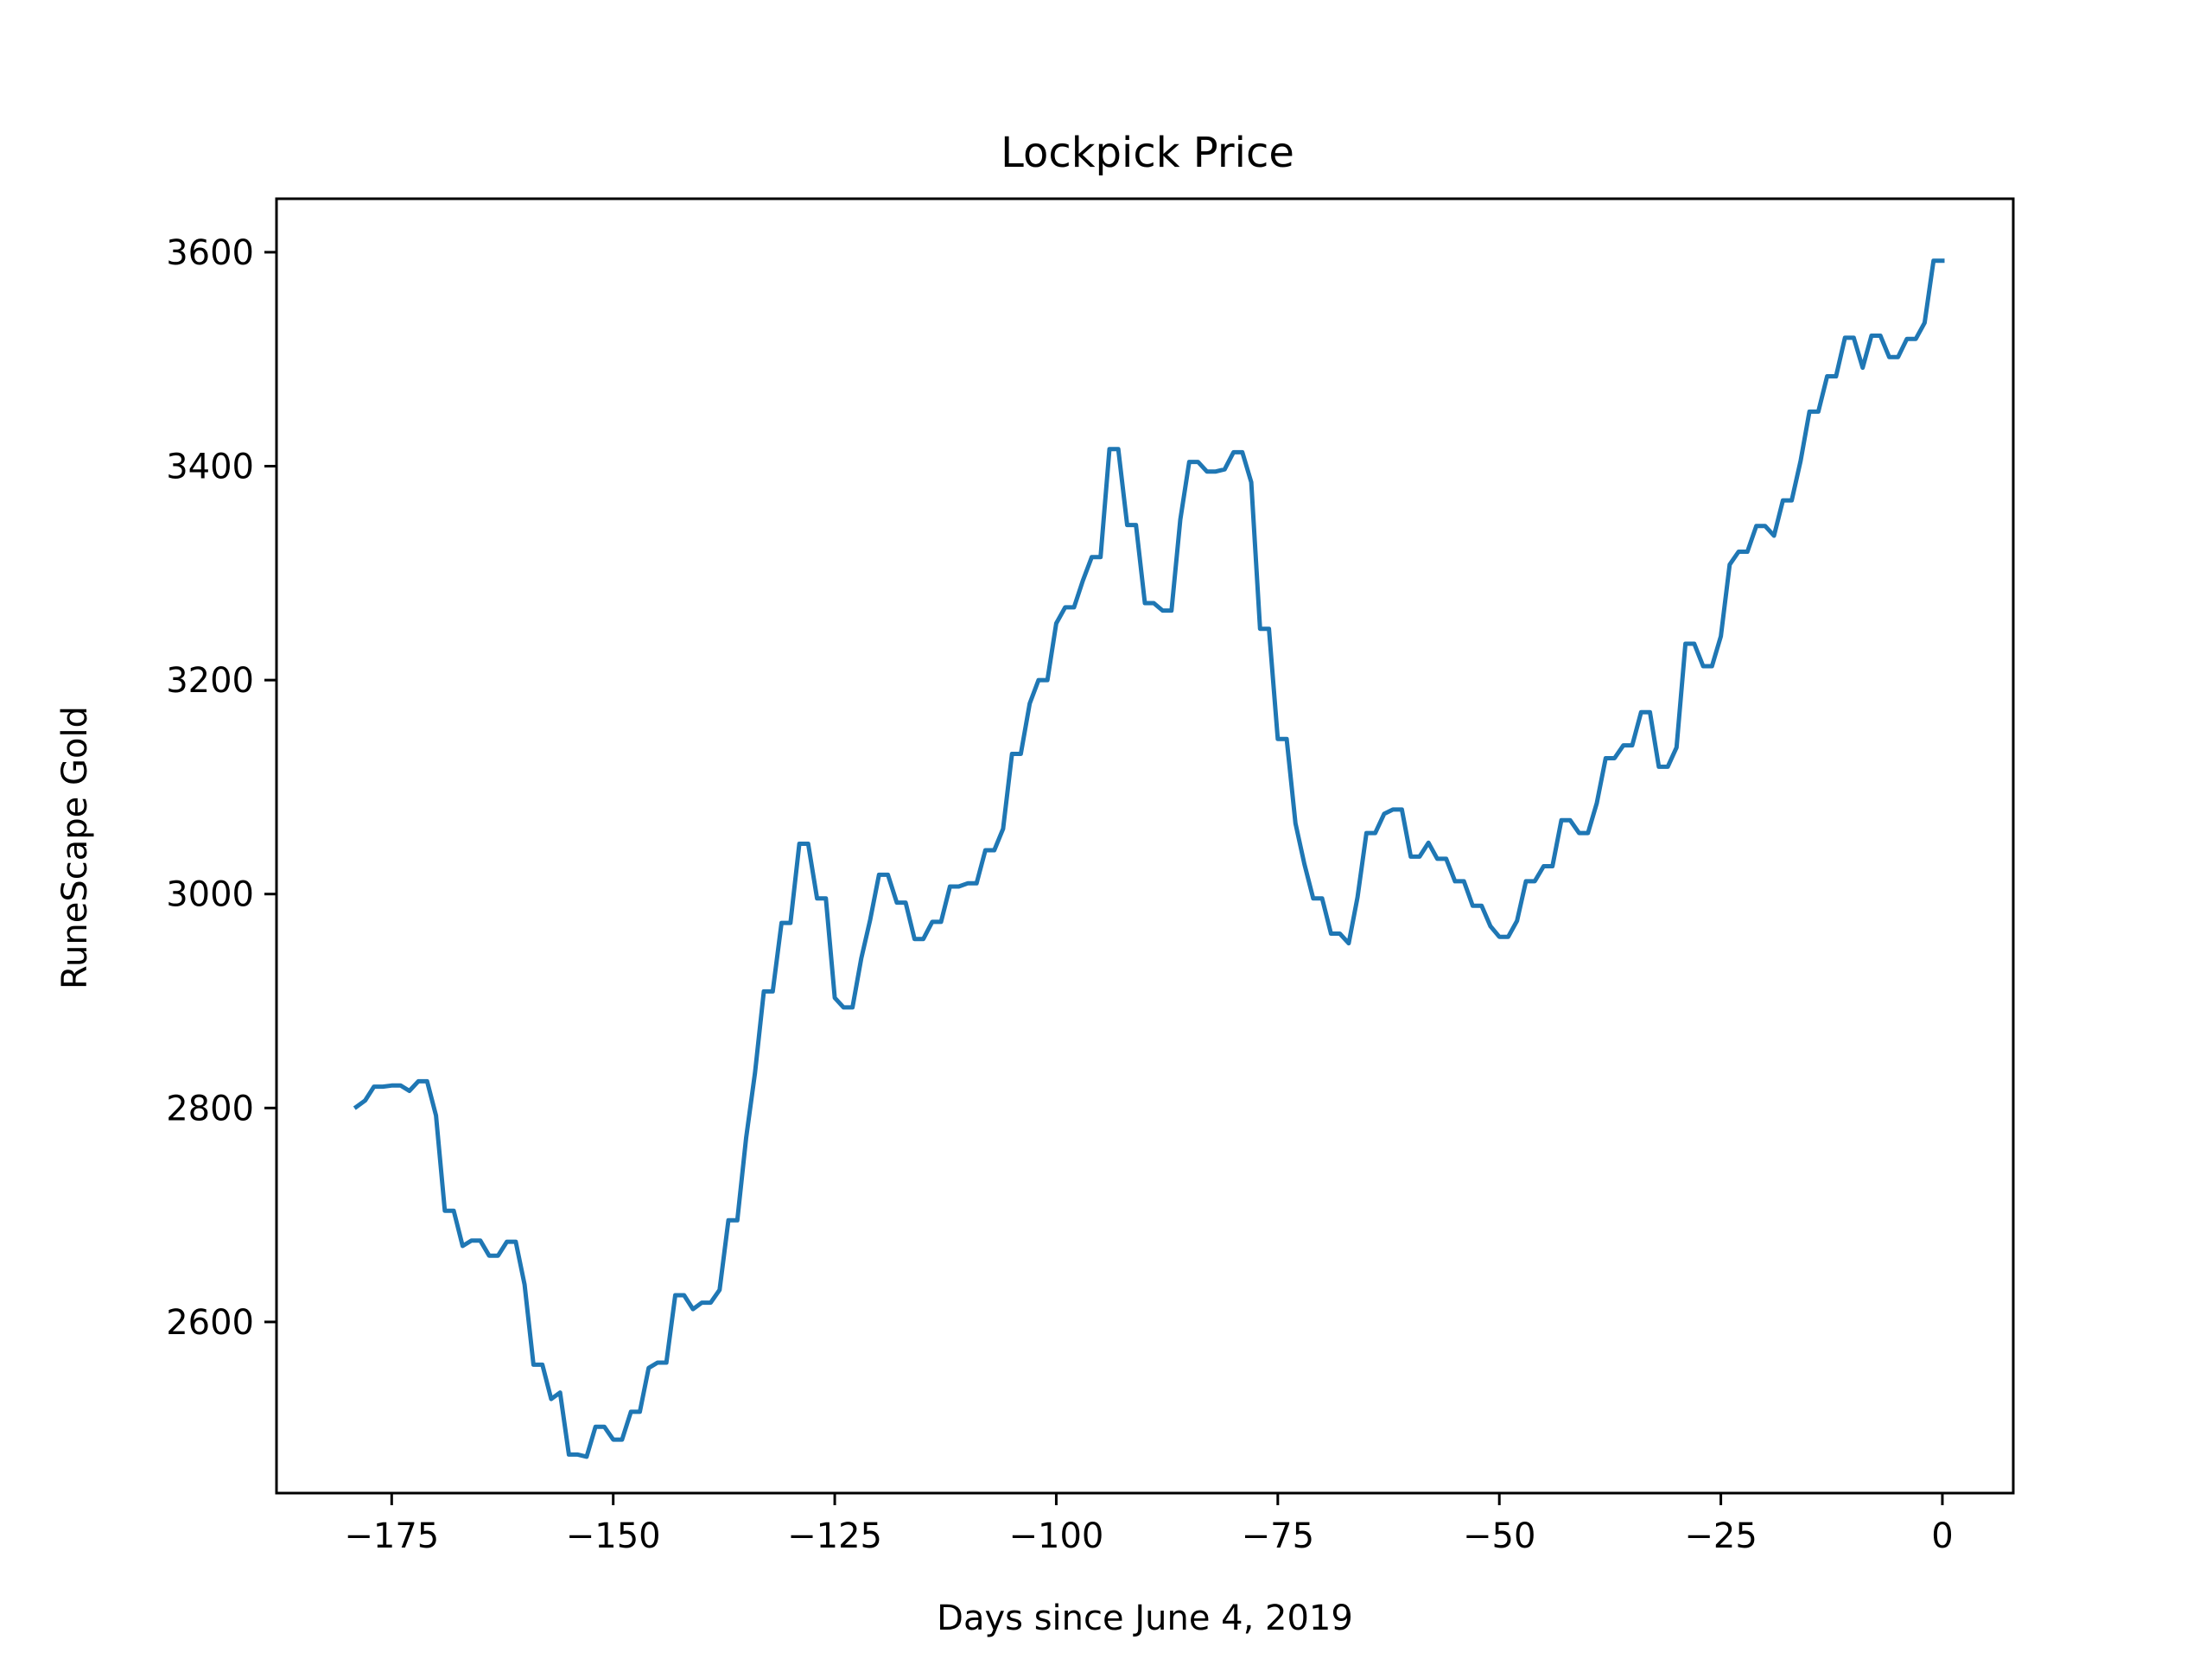 The width and height of the screenshot is (2212, 1659). I want to click on y-tick-label: 3400, so click(210, 467).